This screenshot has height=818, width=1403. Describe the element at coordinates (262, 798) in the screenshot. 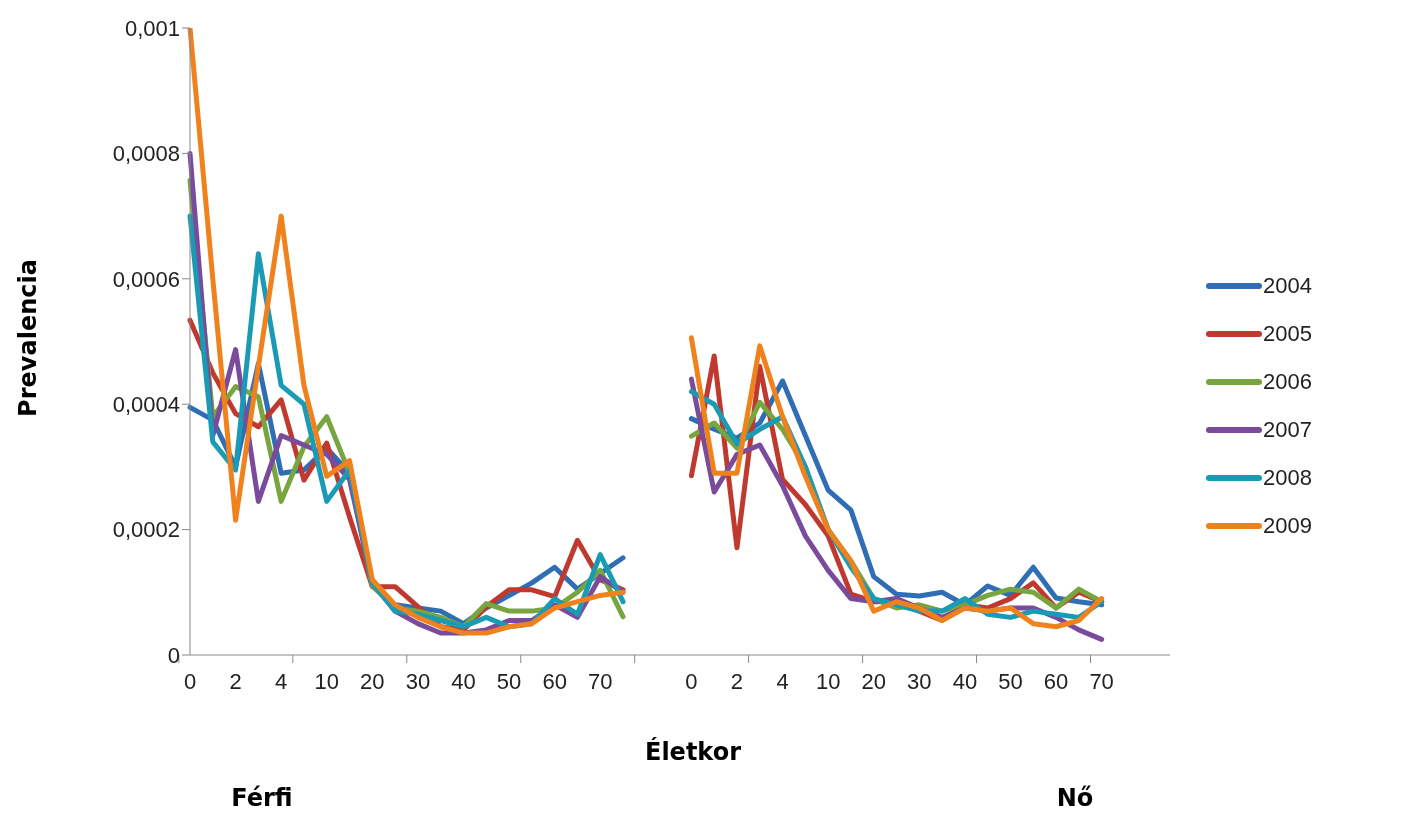

I see `text: Férfi` at that location.